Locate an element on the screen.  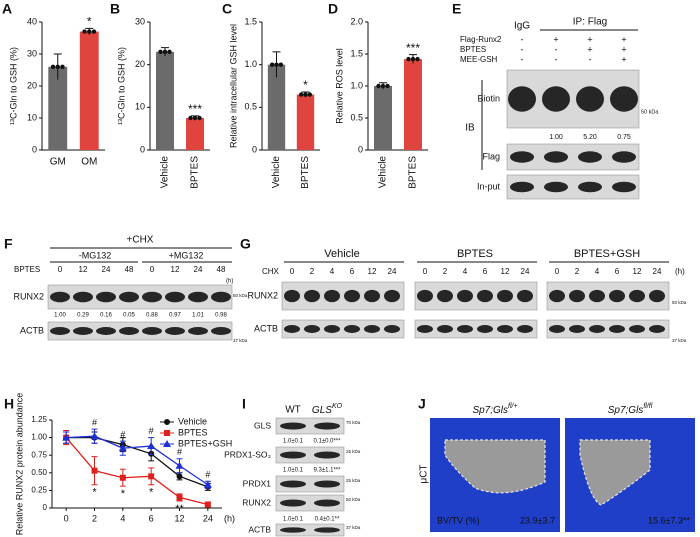
label-sup: fl/+ is located at coordinates (513, 406).